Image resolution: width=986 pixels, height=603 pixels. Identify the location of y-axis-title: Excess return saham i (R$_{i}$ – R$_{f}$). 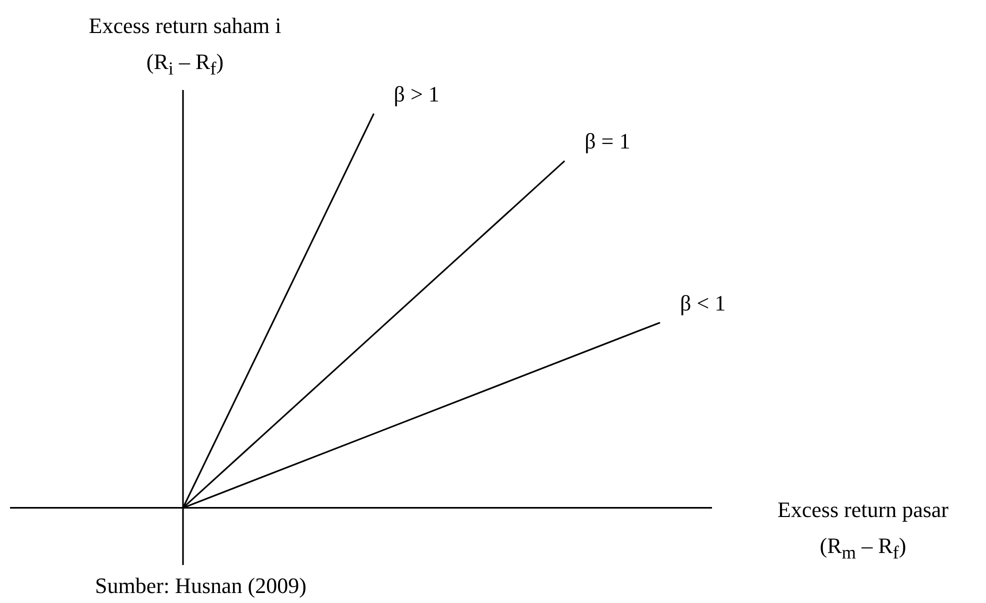
(185, 46).